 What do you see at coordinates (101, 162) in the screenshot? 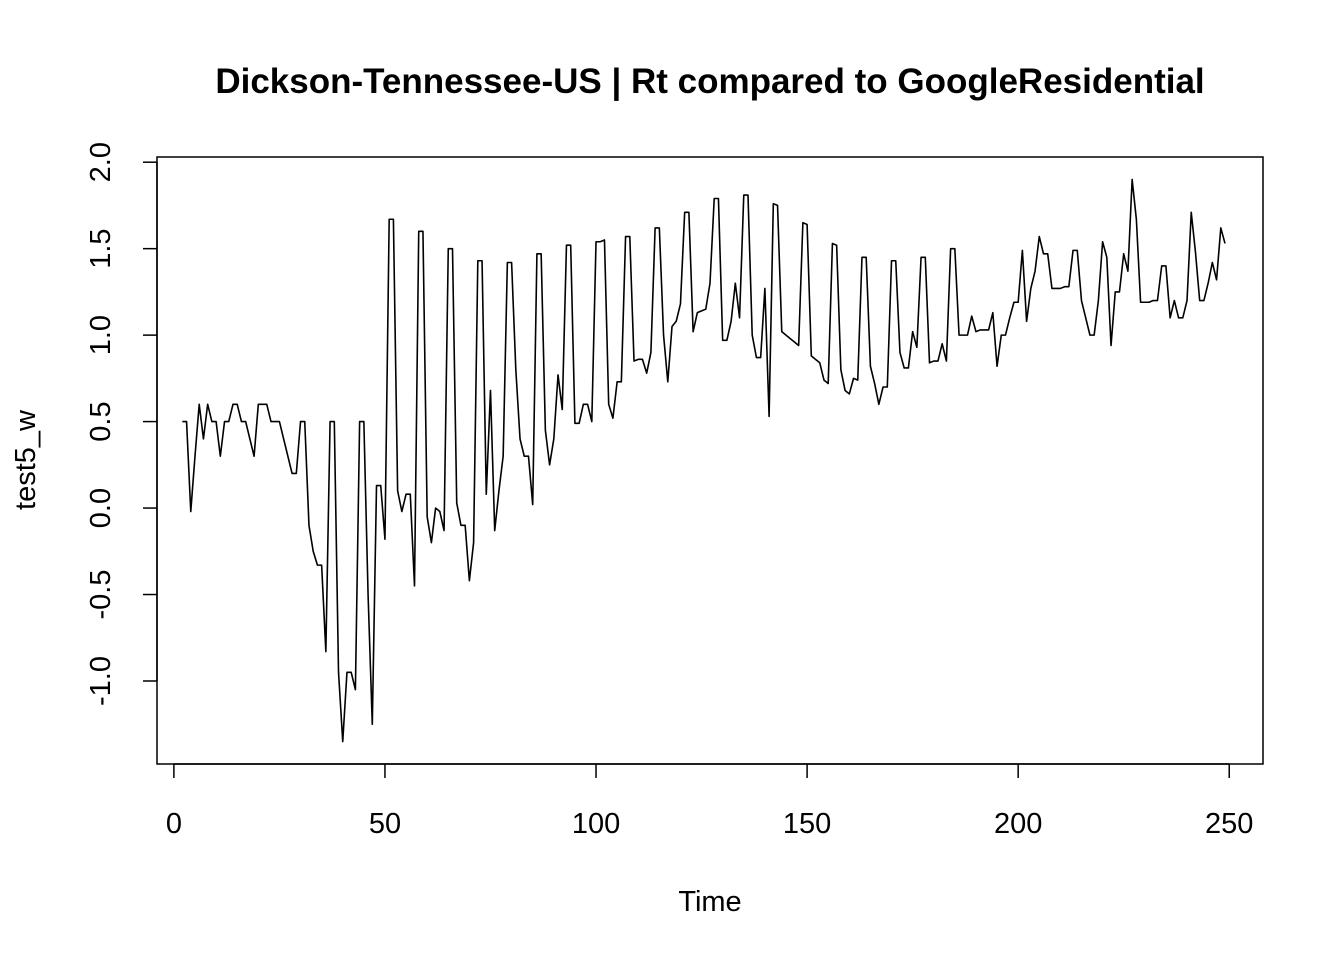
I see `y-tick-label: 2.0` at bounding box center [101, 162].